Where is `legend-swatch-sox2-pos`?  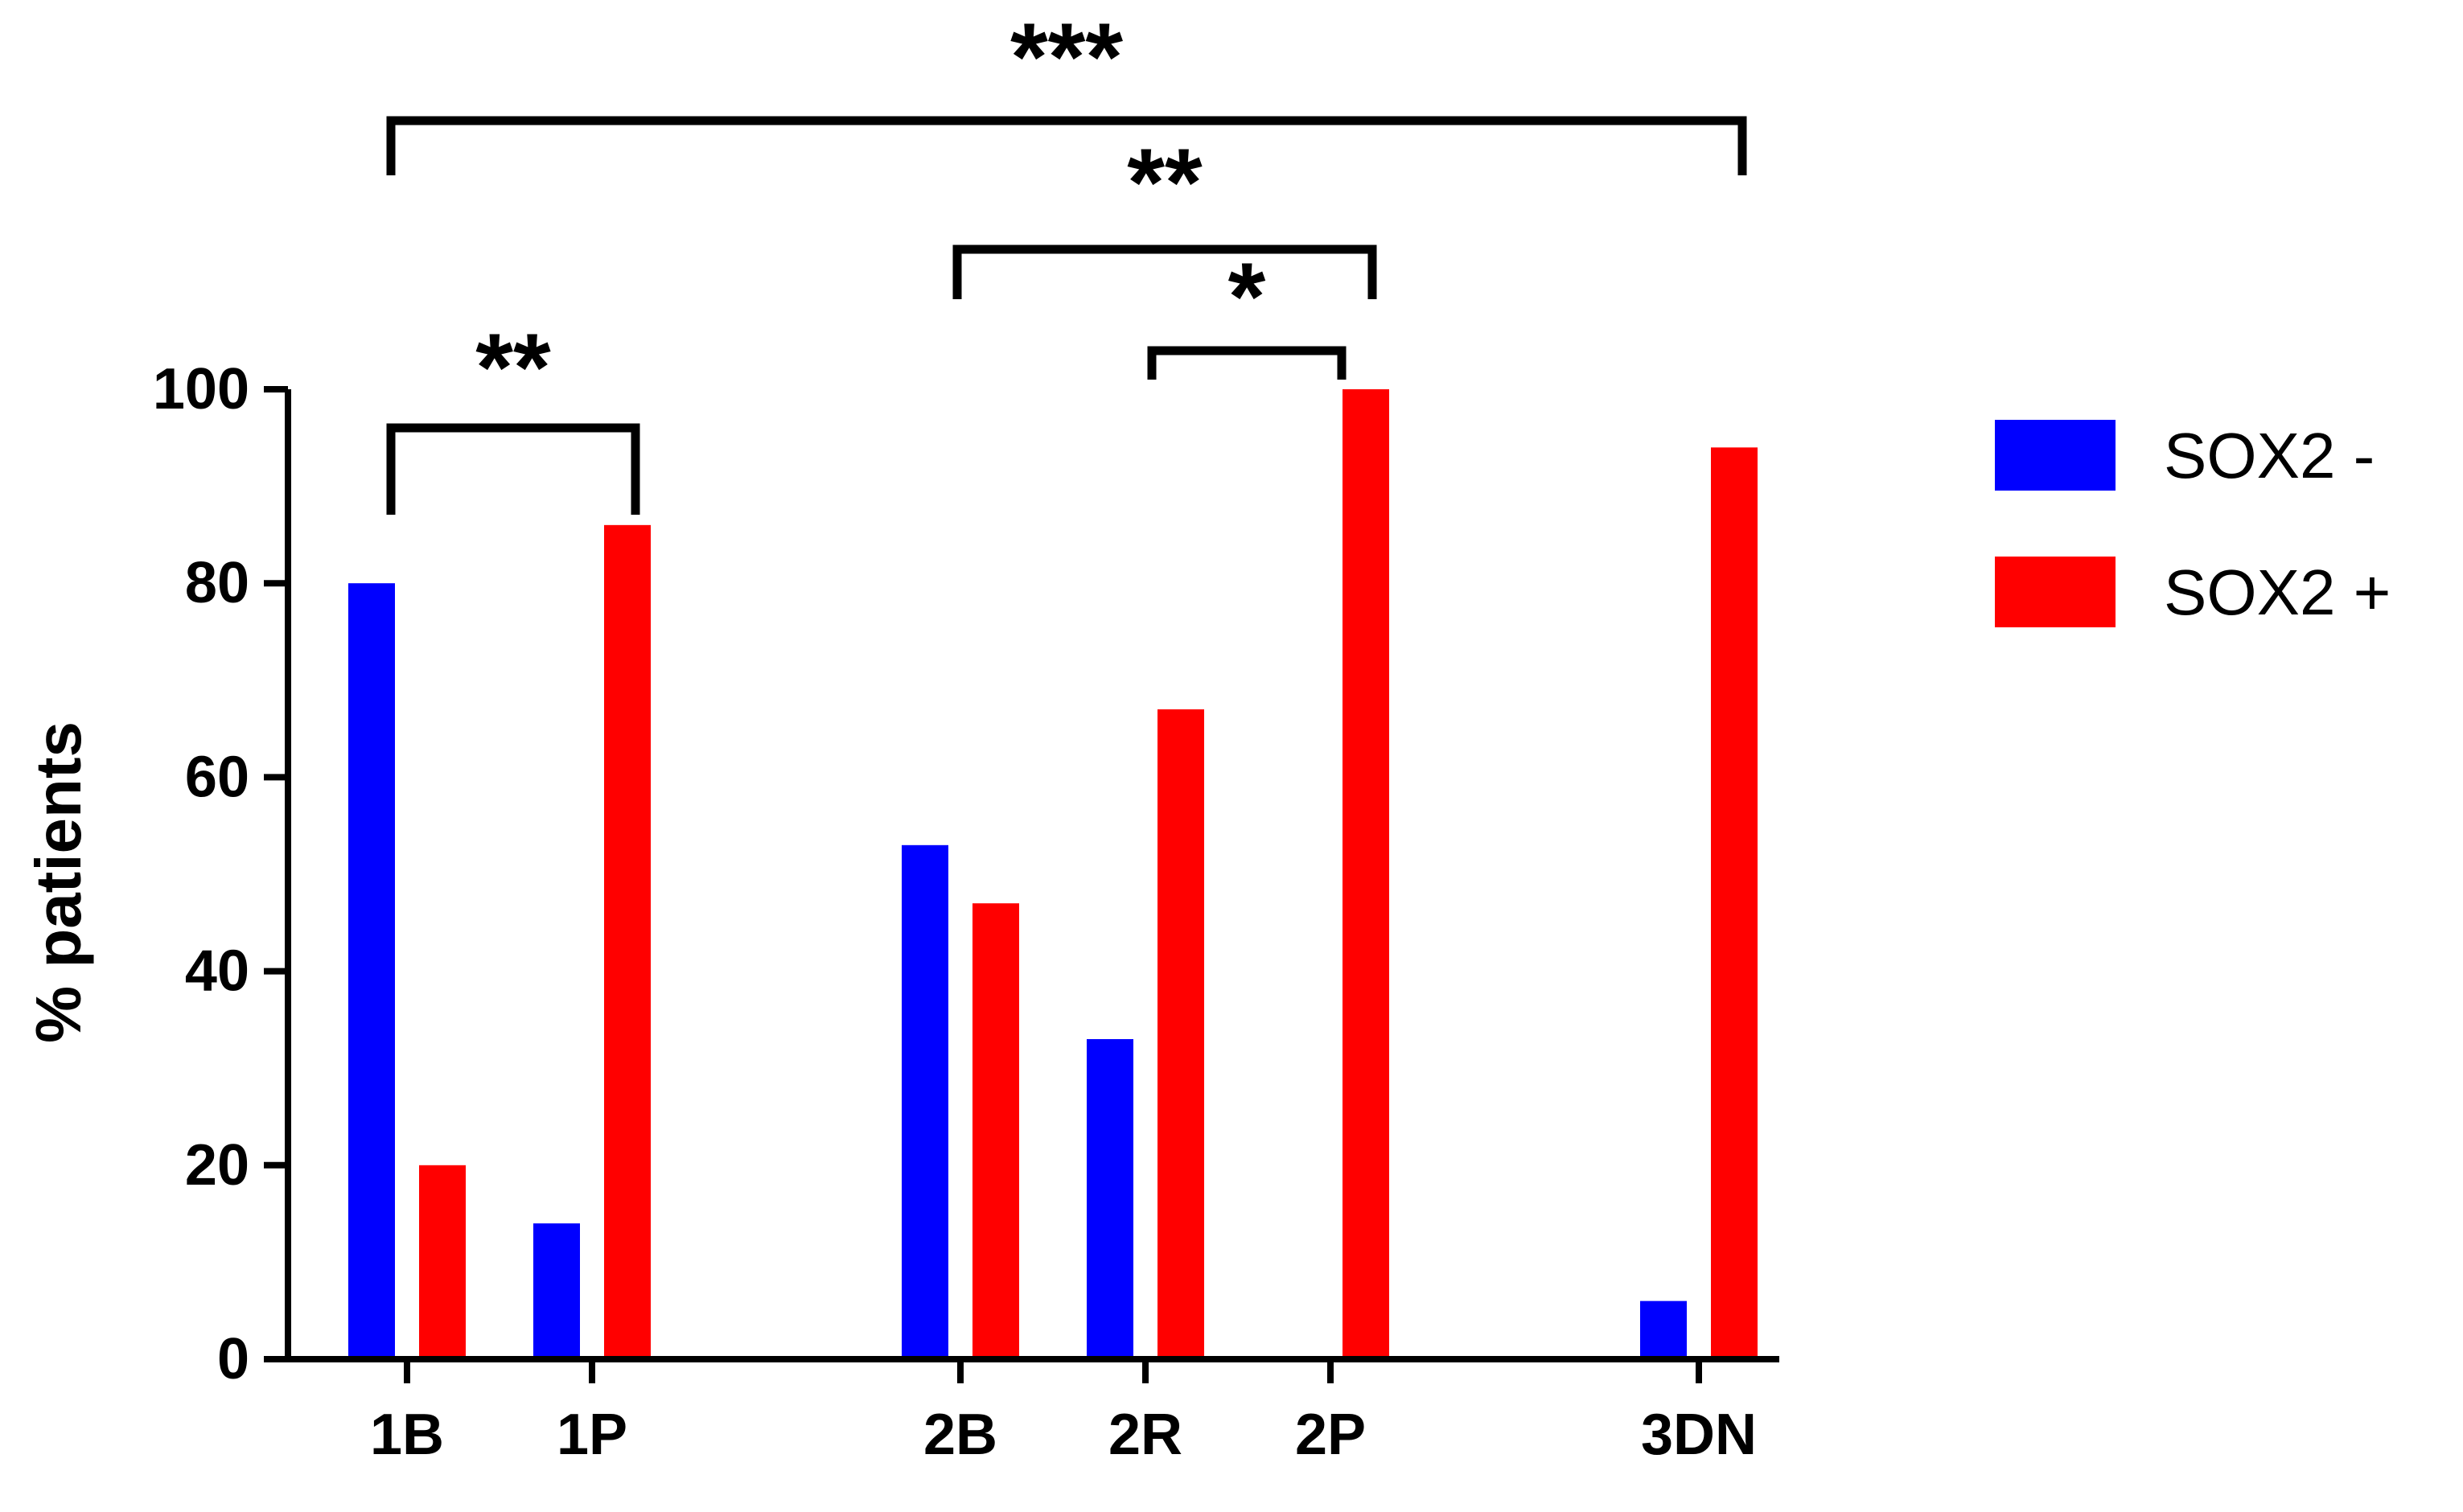 legend-swatch-sox2-pos is located at coordinates (2055, 592).